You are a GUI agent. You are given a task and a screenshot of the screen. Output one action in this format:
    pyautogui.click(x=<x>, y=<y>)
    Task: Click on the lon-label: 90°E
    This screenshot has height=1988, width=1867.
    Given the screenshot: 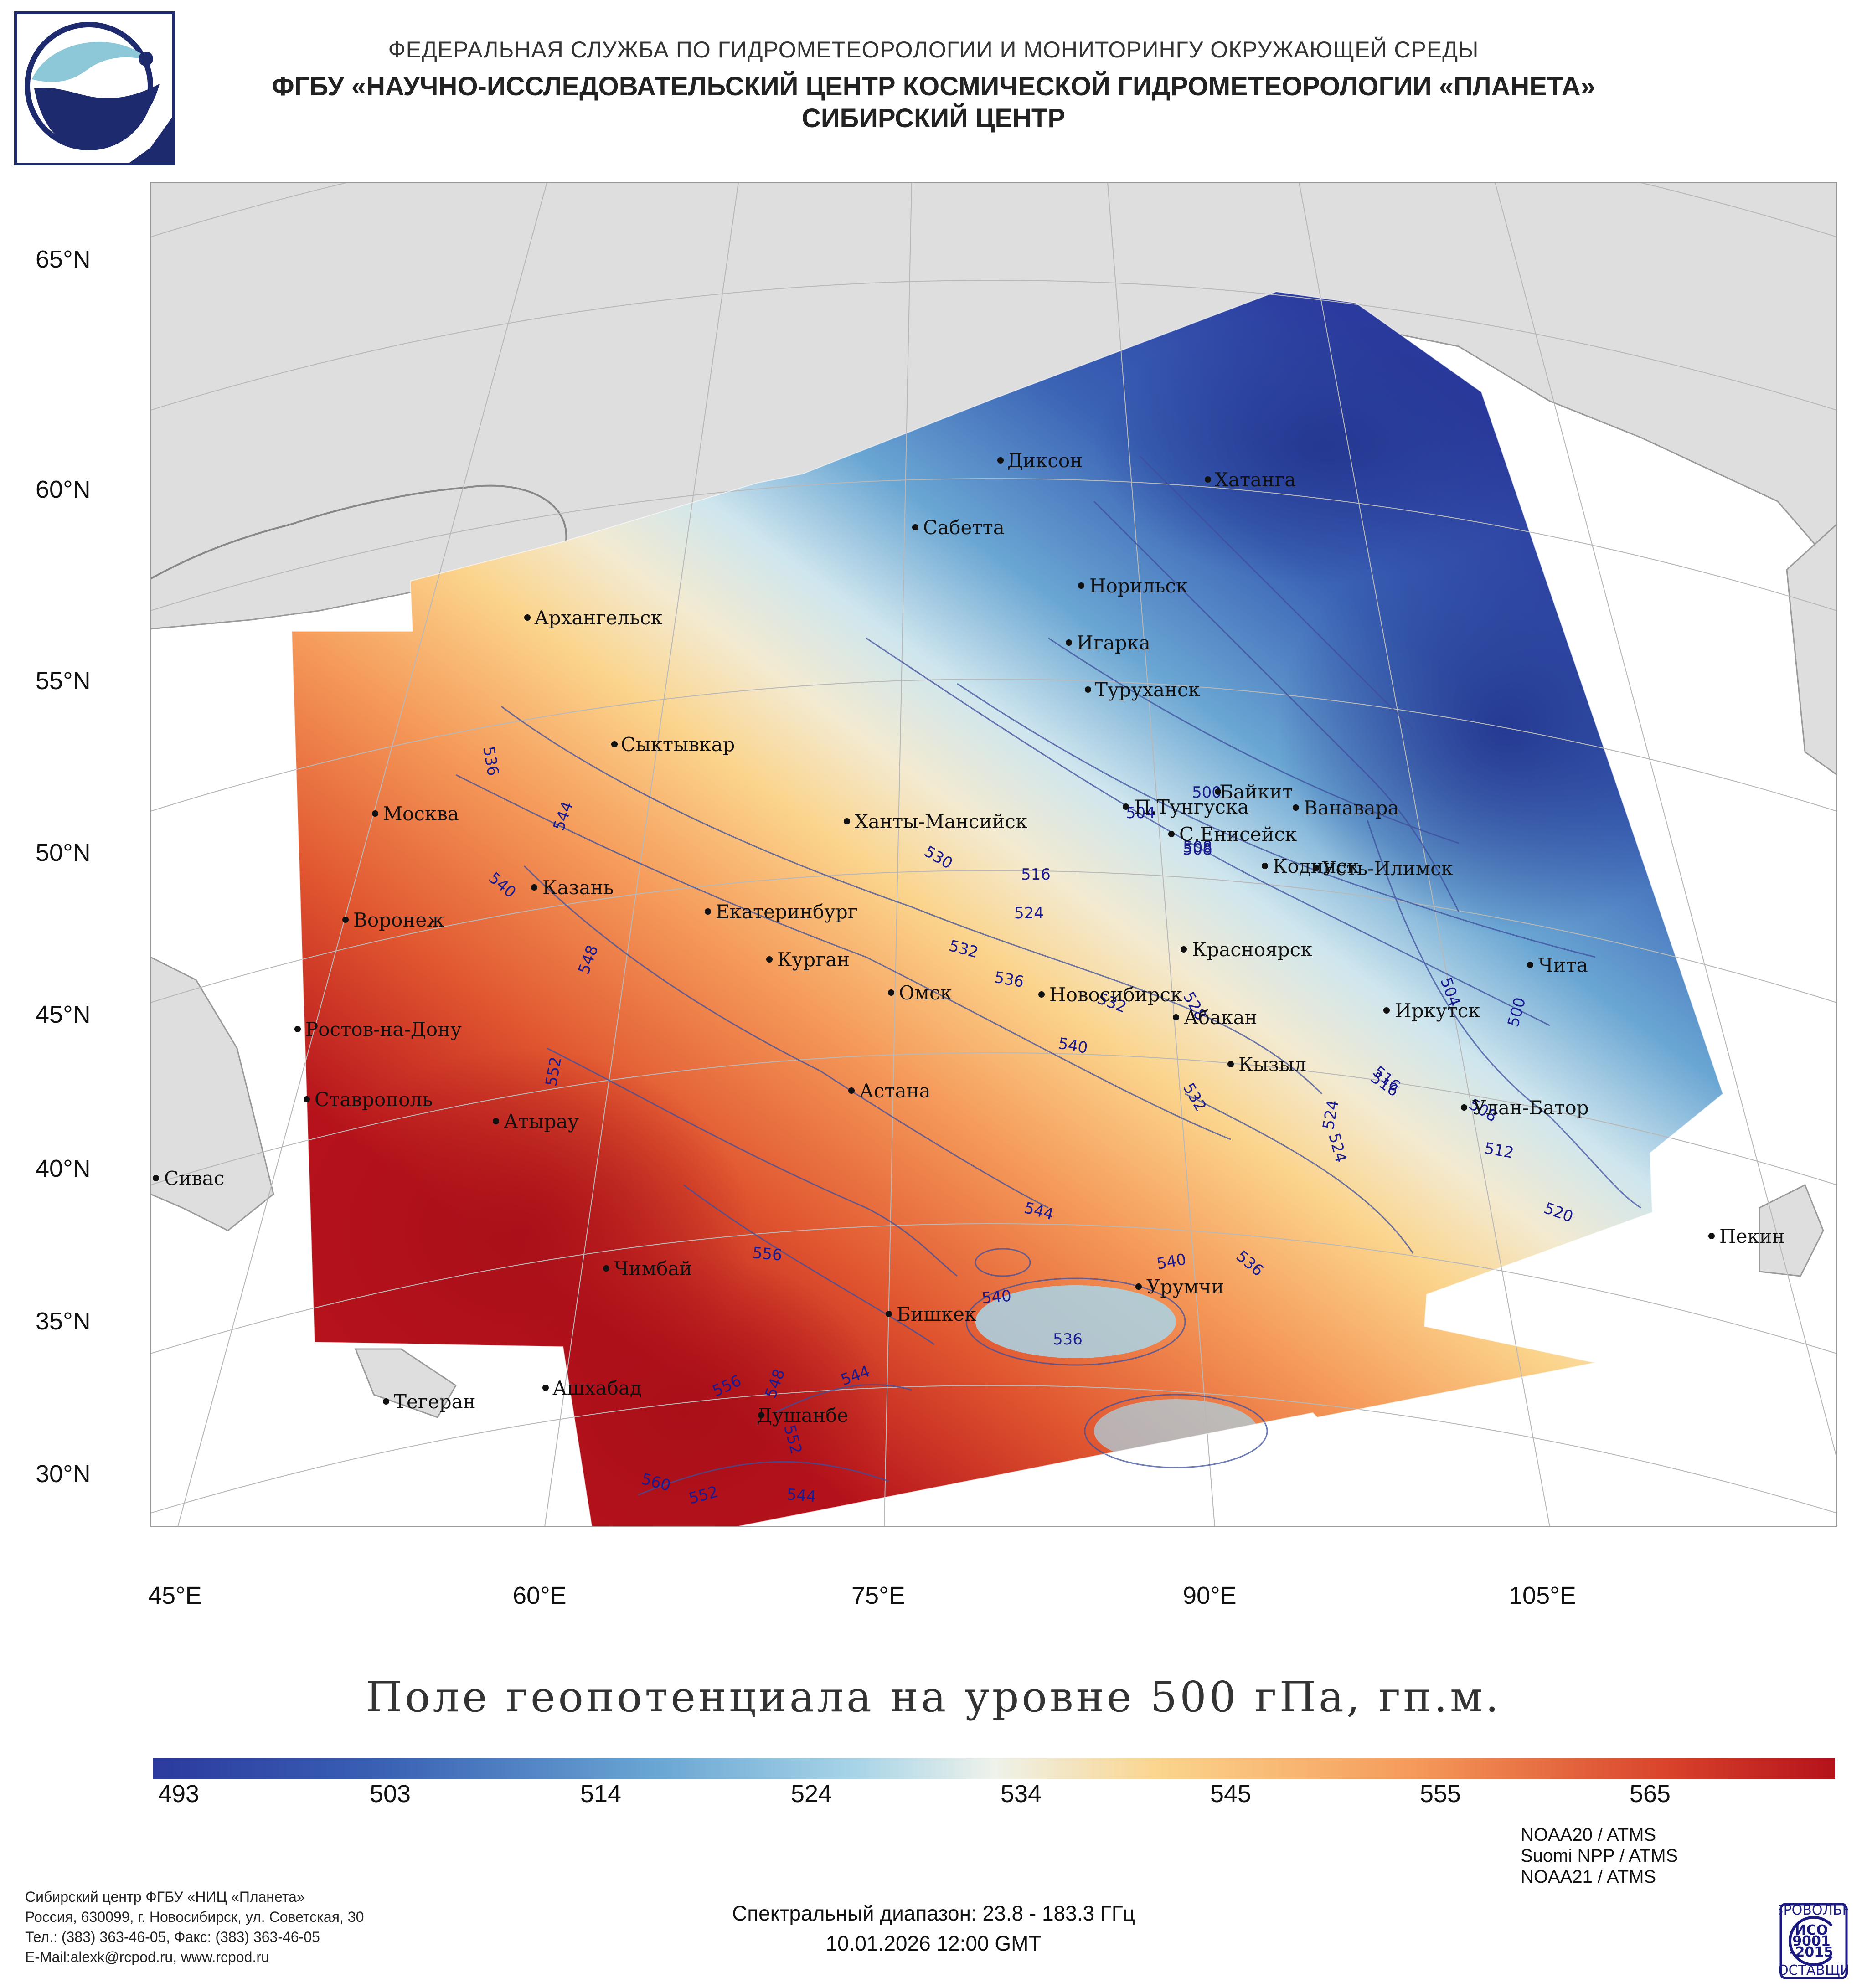 What is the action you would take?
    pyautogui.click(x=1210, y=1596)
    